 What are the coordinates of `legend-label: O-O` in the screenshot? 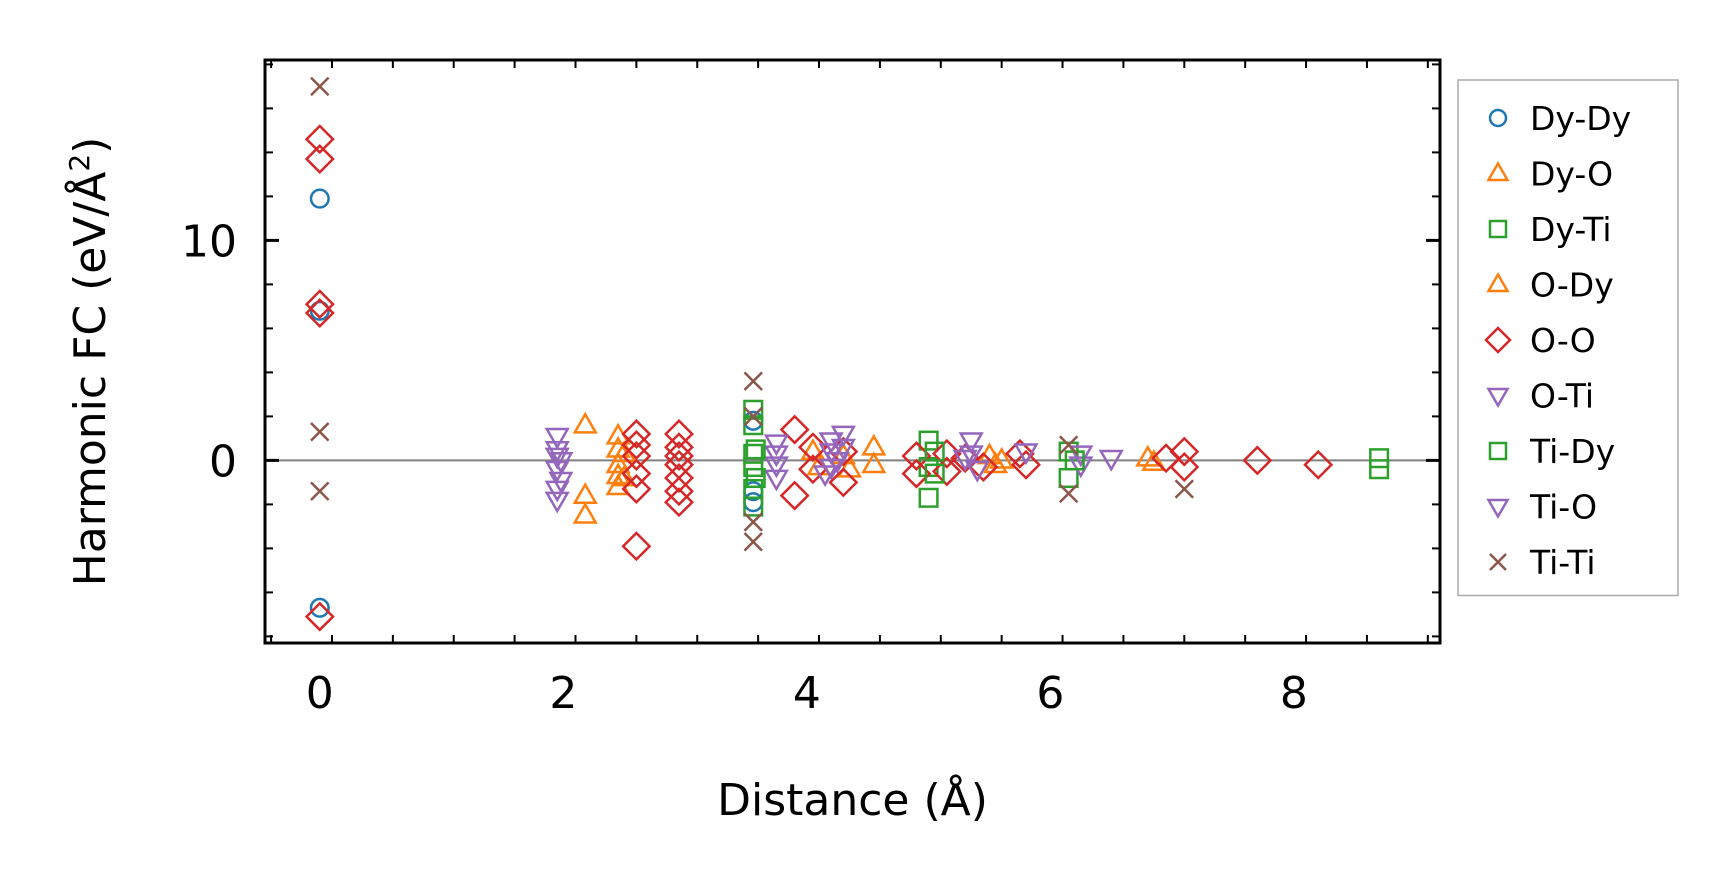 It's located at (1563, 340).